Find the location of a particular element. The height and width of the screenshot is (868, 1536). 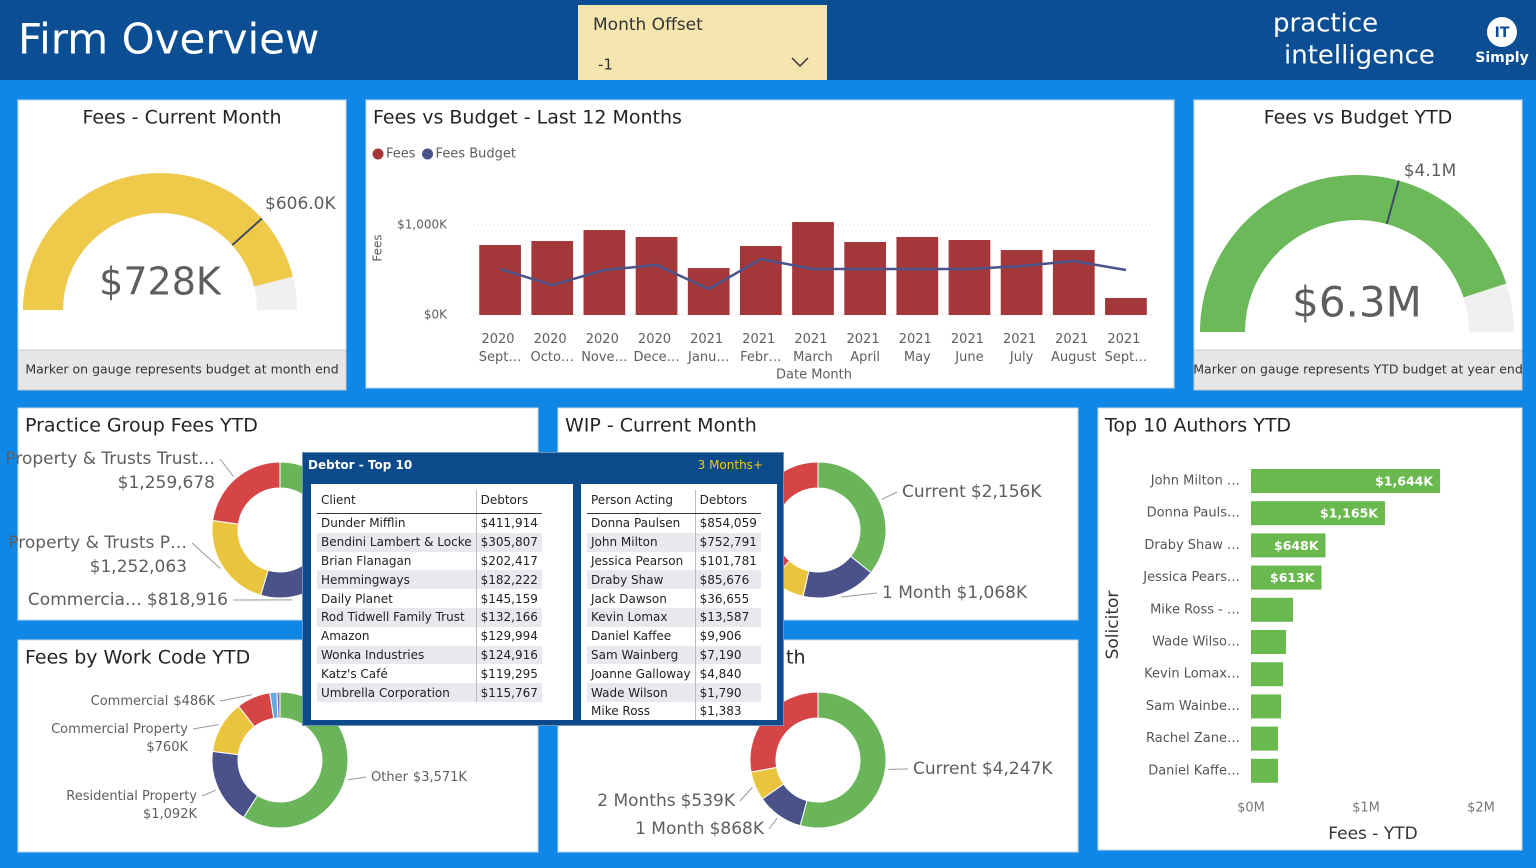

panel-title: Fees vs Budget YTD is located at coordinates (1358, 118).